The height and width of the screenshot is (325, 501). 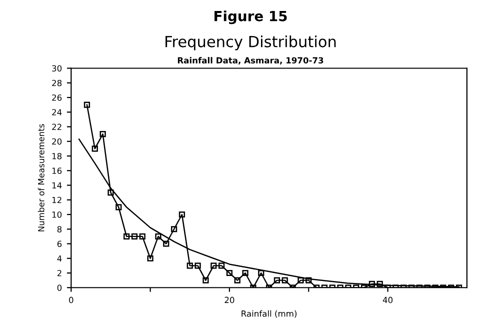 What do you see at coordinates (41, 178) in the screenshot?
I see `y-axis-title: Number of Measurements` at bounding box center [41, 178].